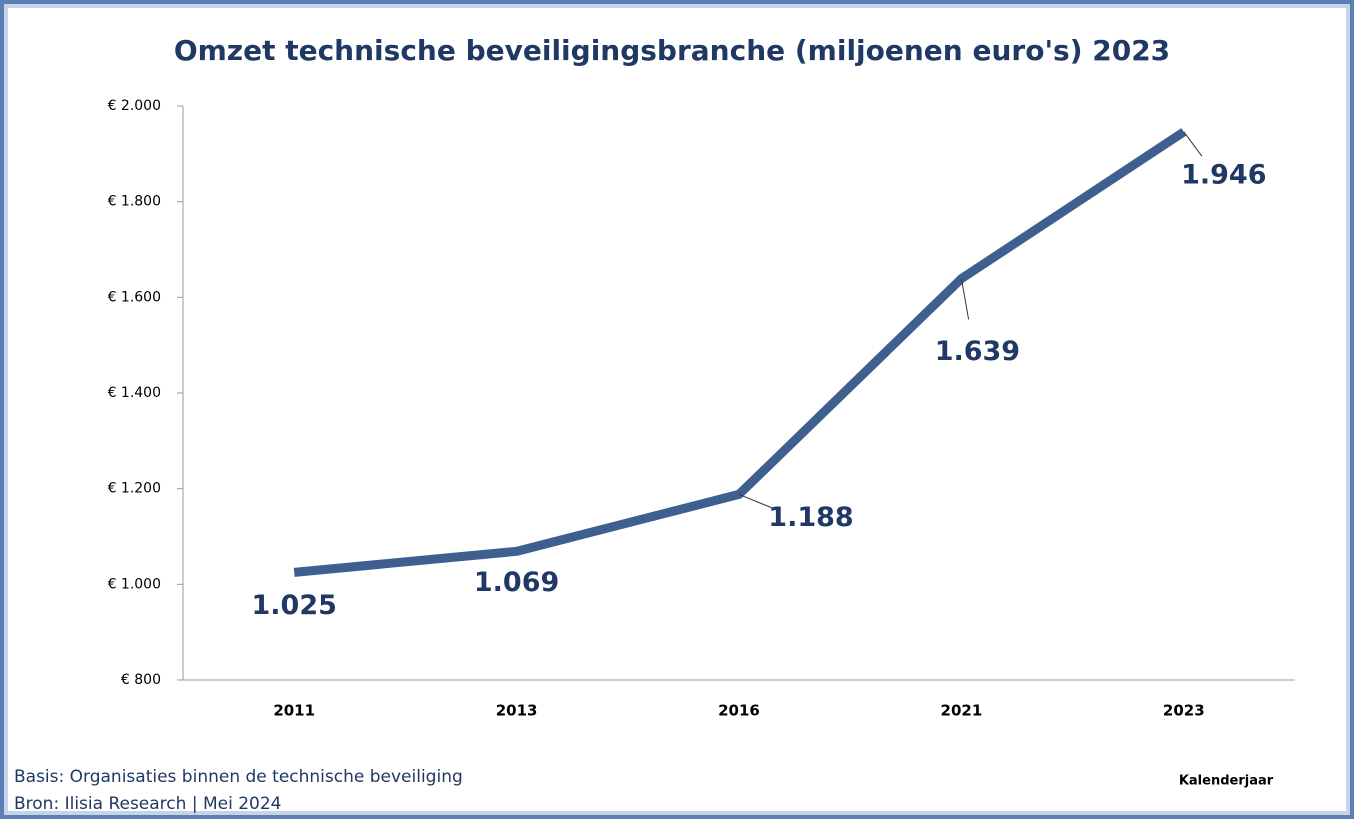 This screenshot has height=819, width=1354. I want to click on x-tick-label: 2021, so click(962, 711).